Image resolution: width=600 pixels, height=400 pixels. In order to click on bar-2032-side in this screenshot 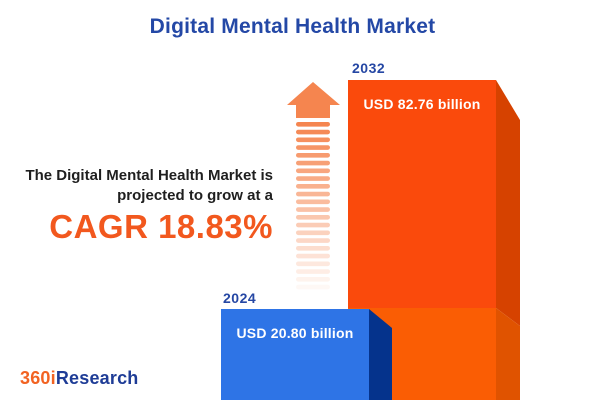, I will do `click(508, 203)`.